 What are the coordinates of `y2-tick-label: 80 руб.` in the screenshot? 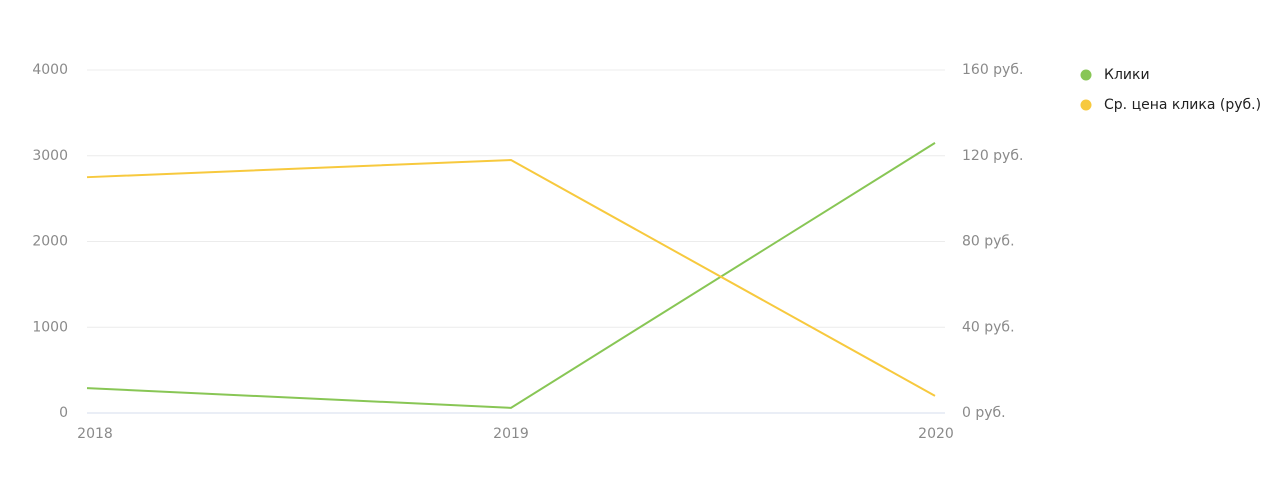 It's located at (988, 242).